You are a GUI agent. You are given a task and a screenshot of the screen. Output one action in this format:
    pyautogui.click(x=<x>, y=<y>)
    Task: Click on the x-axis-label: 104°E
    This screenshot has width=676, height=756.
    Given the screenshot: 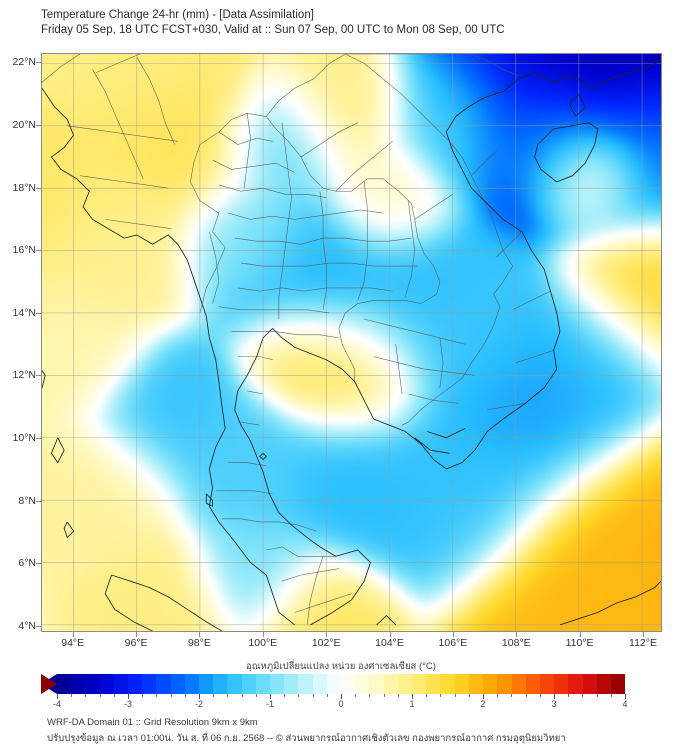 What is the action you would take?
    pyautogui.click(x=389, y=643)
    